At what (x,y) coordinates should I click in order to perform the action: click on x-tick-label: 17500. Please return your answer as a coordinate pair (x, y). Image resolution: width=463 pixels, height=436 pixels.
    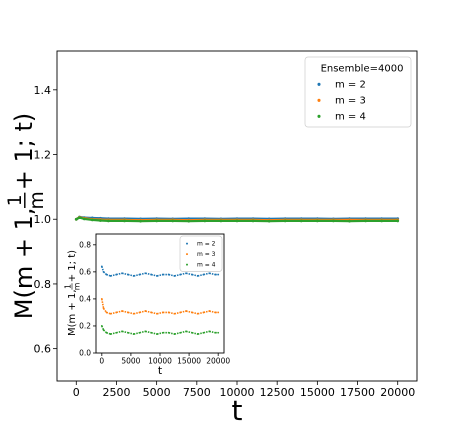
    Looking at the image, I should click on (357, 392).